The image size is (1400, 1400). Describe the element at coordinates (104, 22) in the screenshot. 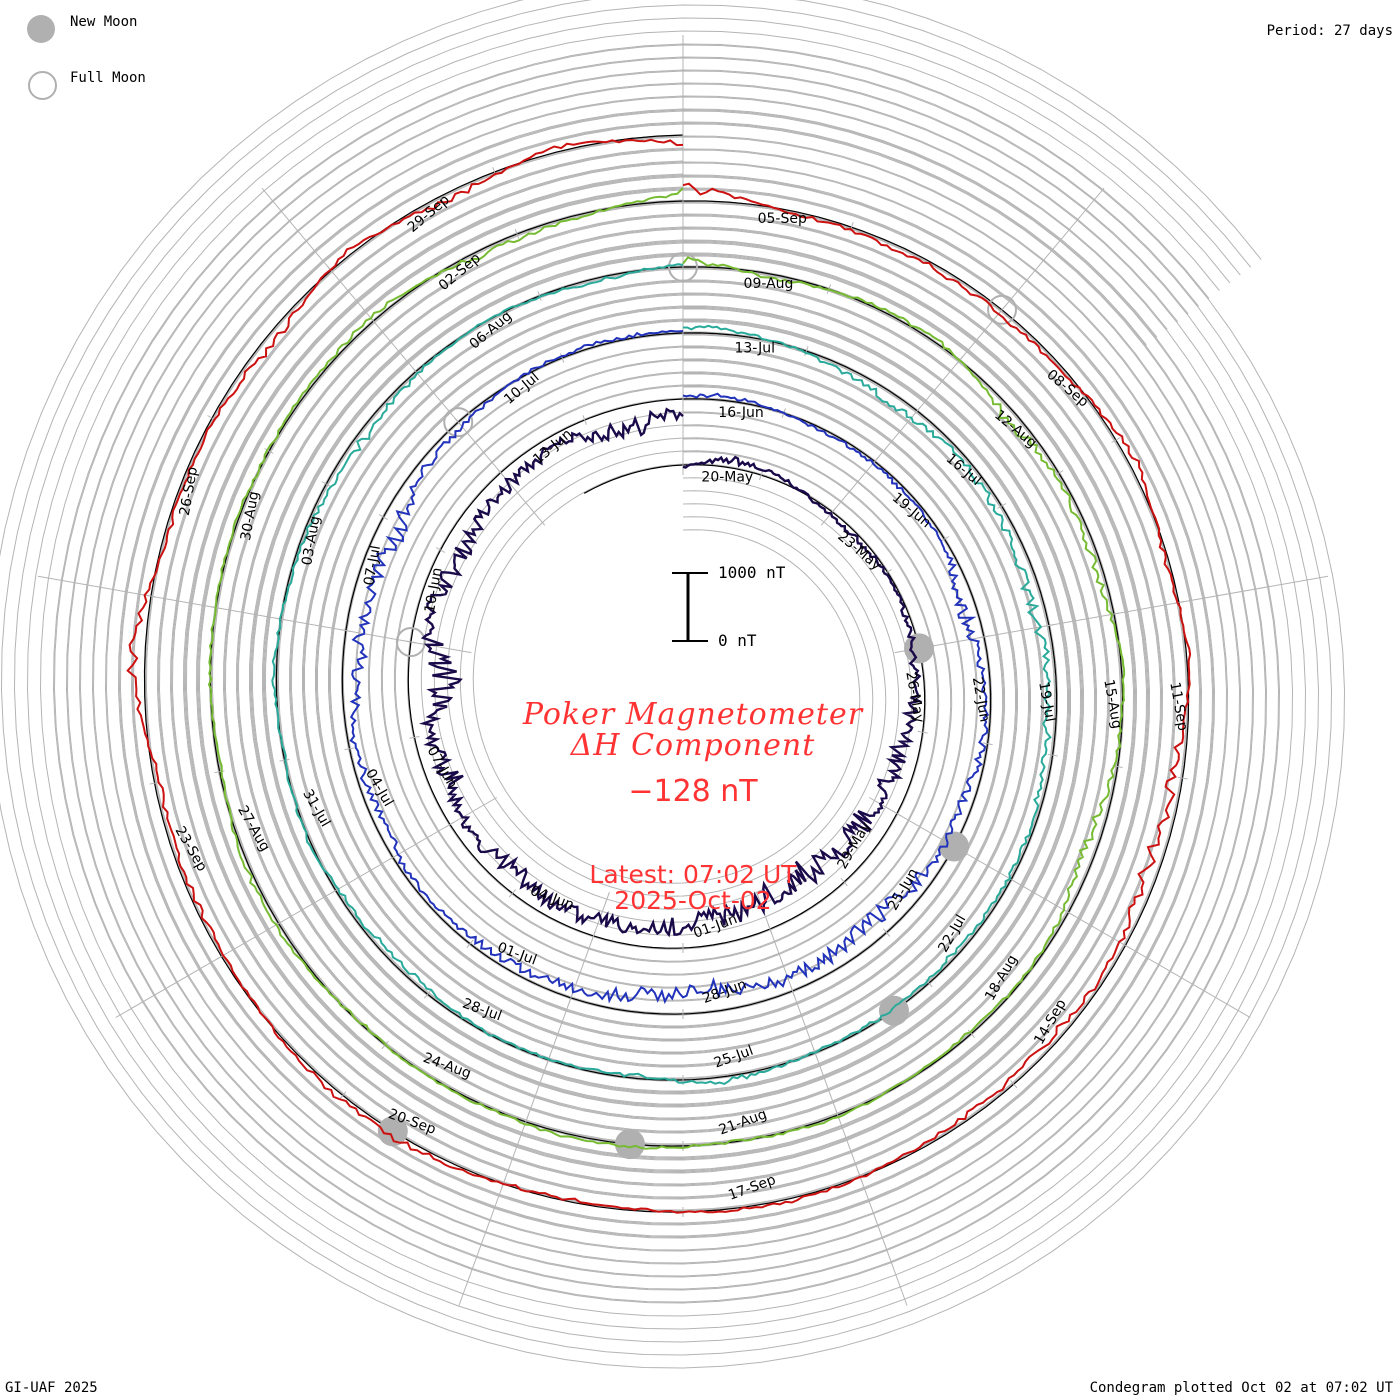

I see `new-moon-legend-label: New Moon` at that location.